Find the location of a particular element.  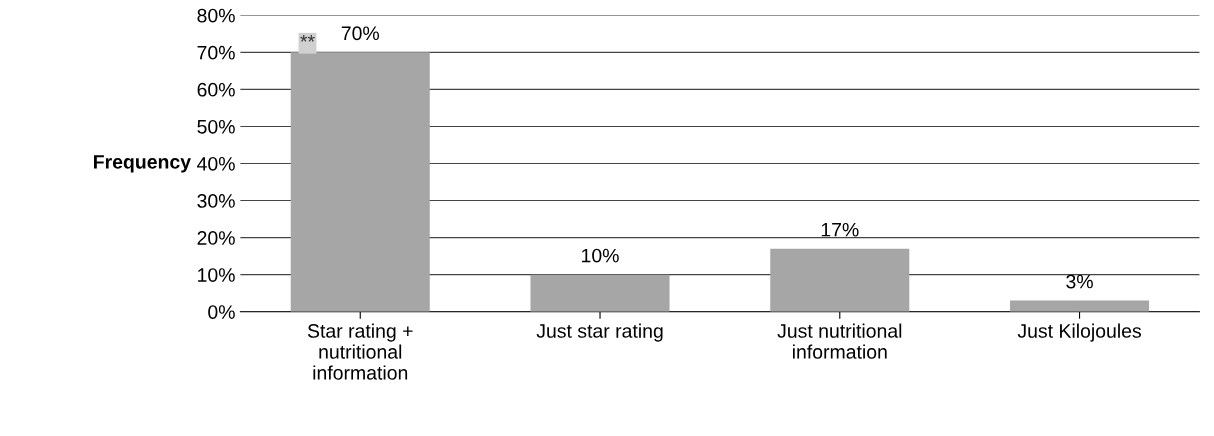

y-tick-label: 10% is located at coordinates (216, 275).